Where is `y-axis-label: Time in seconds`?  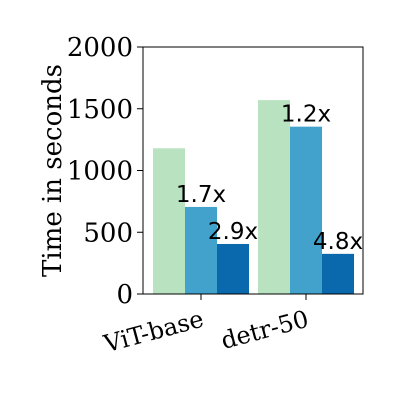
y-axis-label: Time in seconds is located at coordinates (53, 170).